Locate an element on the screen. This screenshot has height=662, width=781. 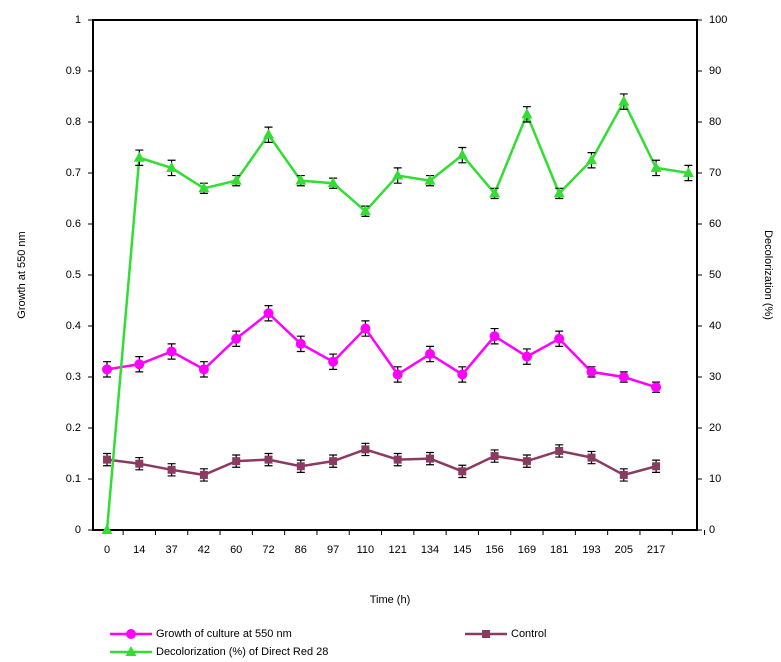
y2-tick-label: 90 is located at coordinates (715, 71).